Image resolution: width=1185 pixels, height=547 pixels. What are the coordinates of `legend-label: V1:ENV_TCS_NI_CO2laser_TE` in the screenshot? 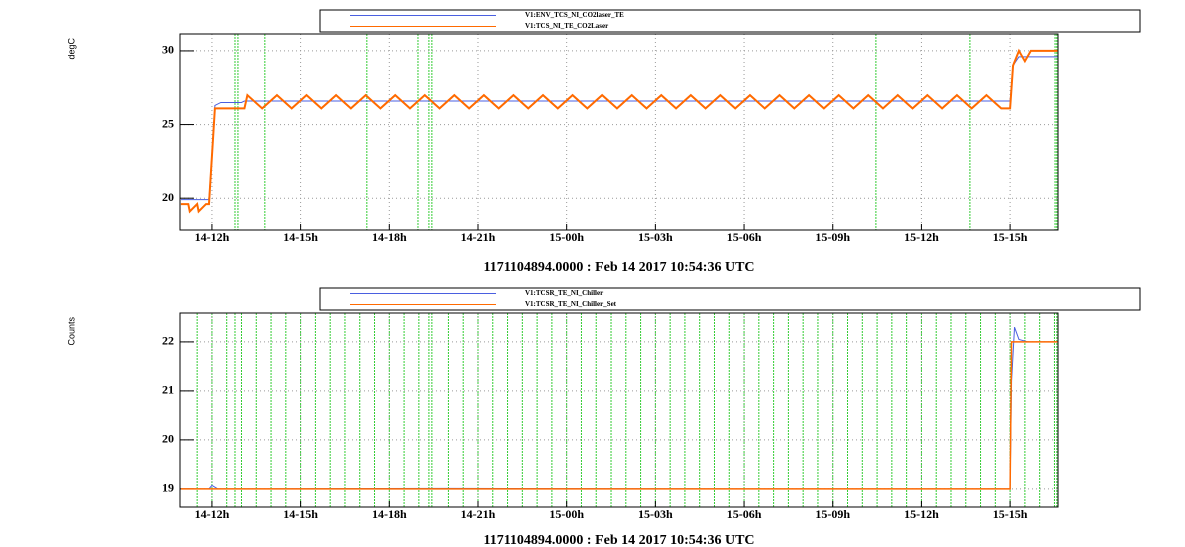 It's located at (574, 15).